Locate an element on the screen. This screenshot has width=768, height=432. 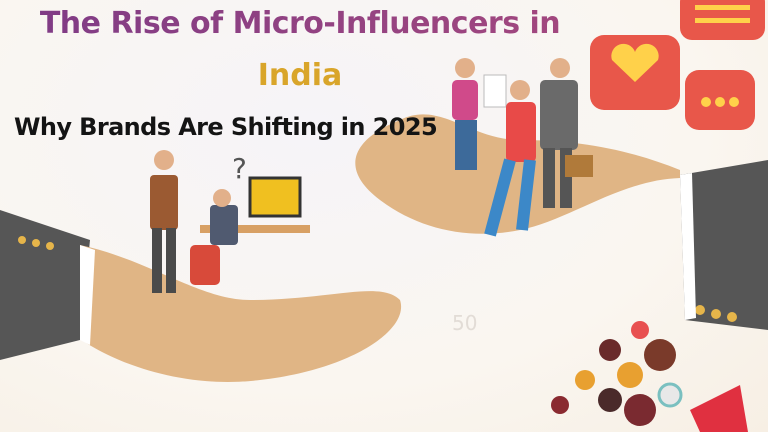
page-title-accent: India is located at coordinates (300, 75).